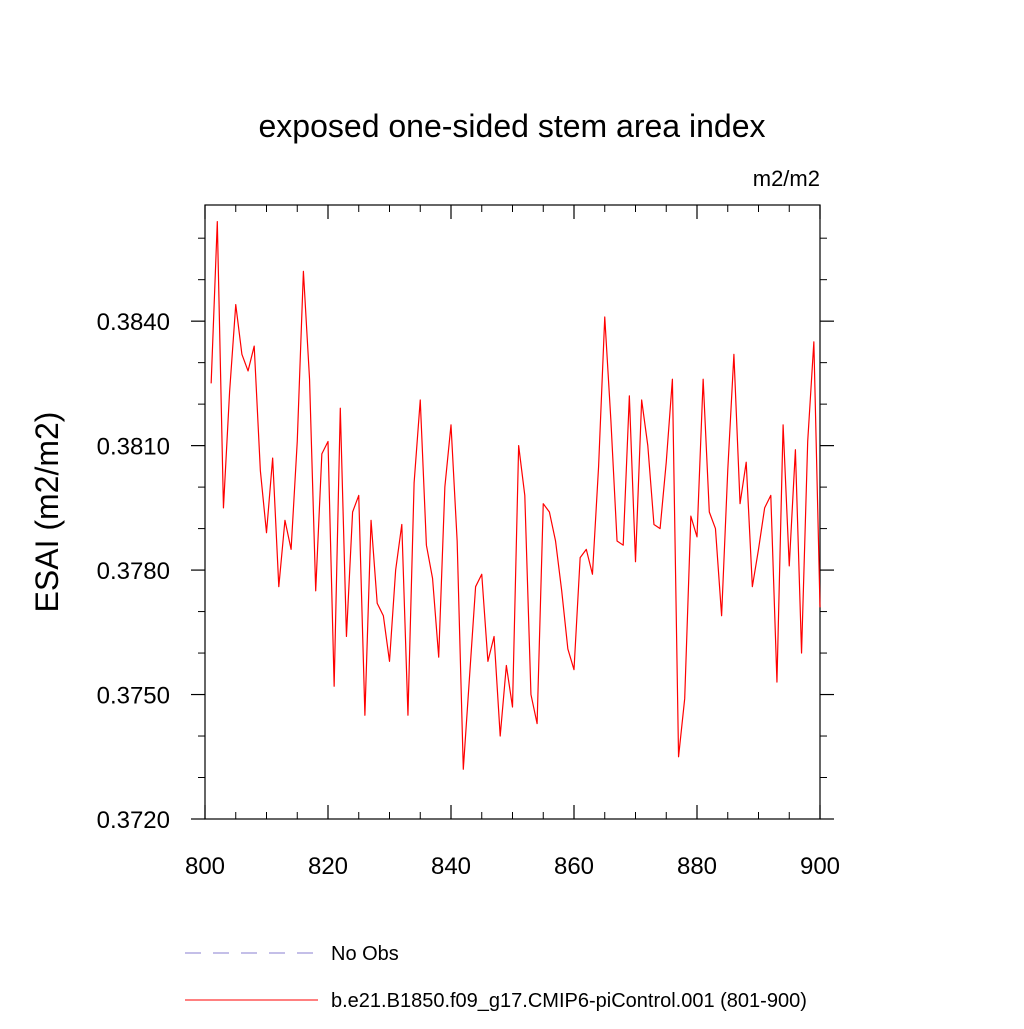 The image size is (1024, 1029). I want to click on x-tick-label: 880, so click(697, 866).